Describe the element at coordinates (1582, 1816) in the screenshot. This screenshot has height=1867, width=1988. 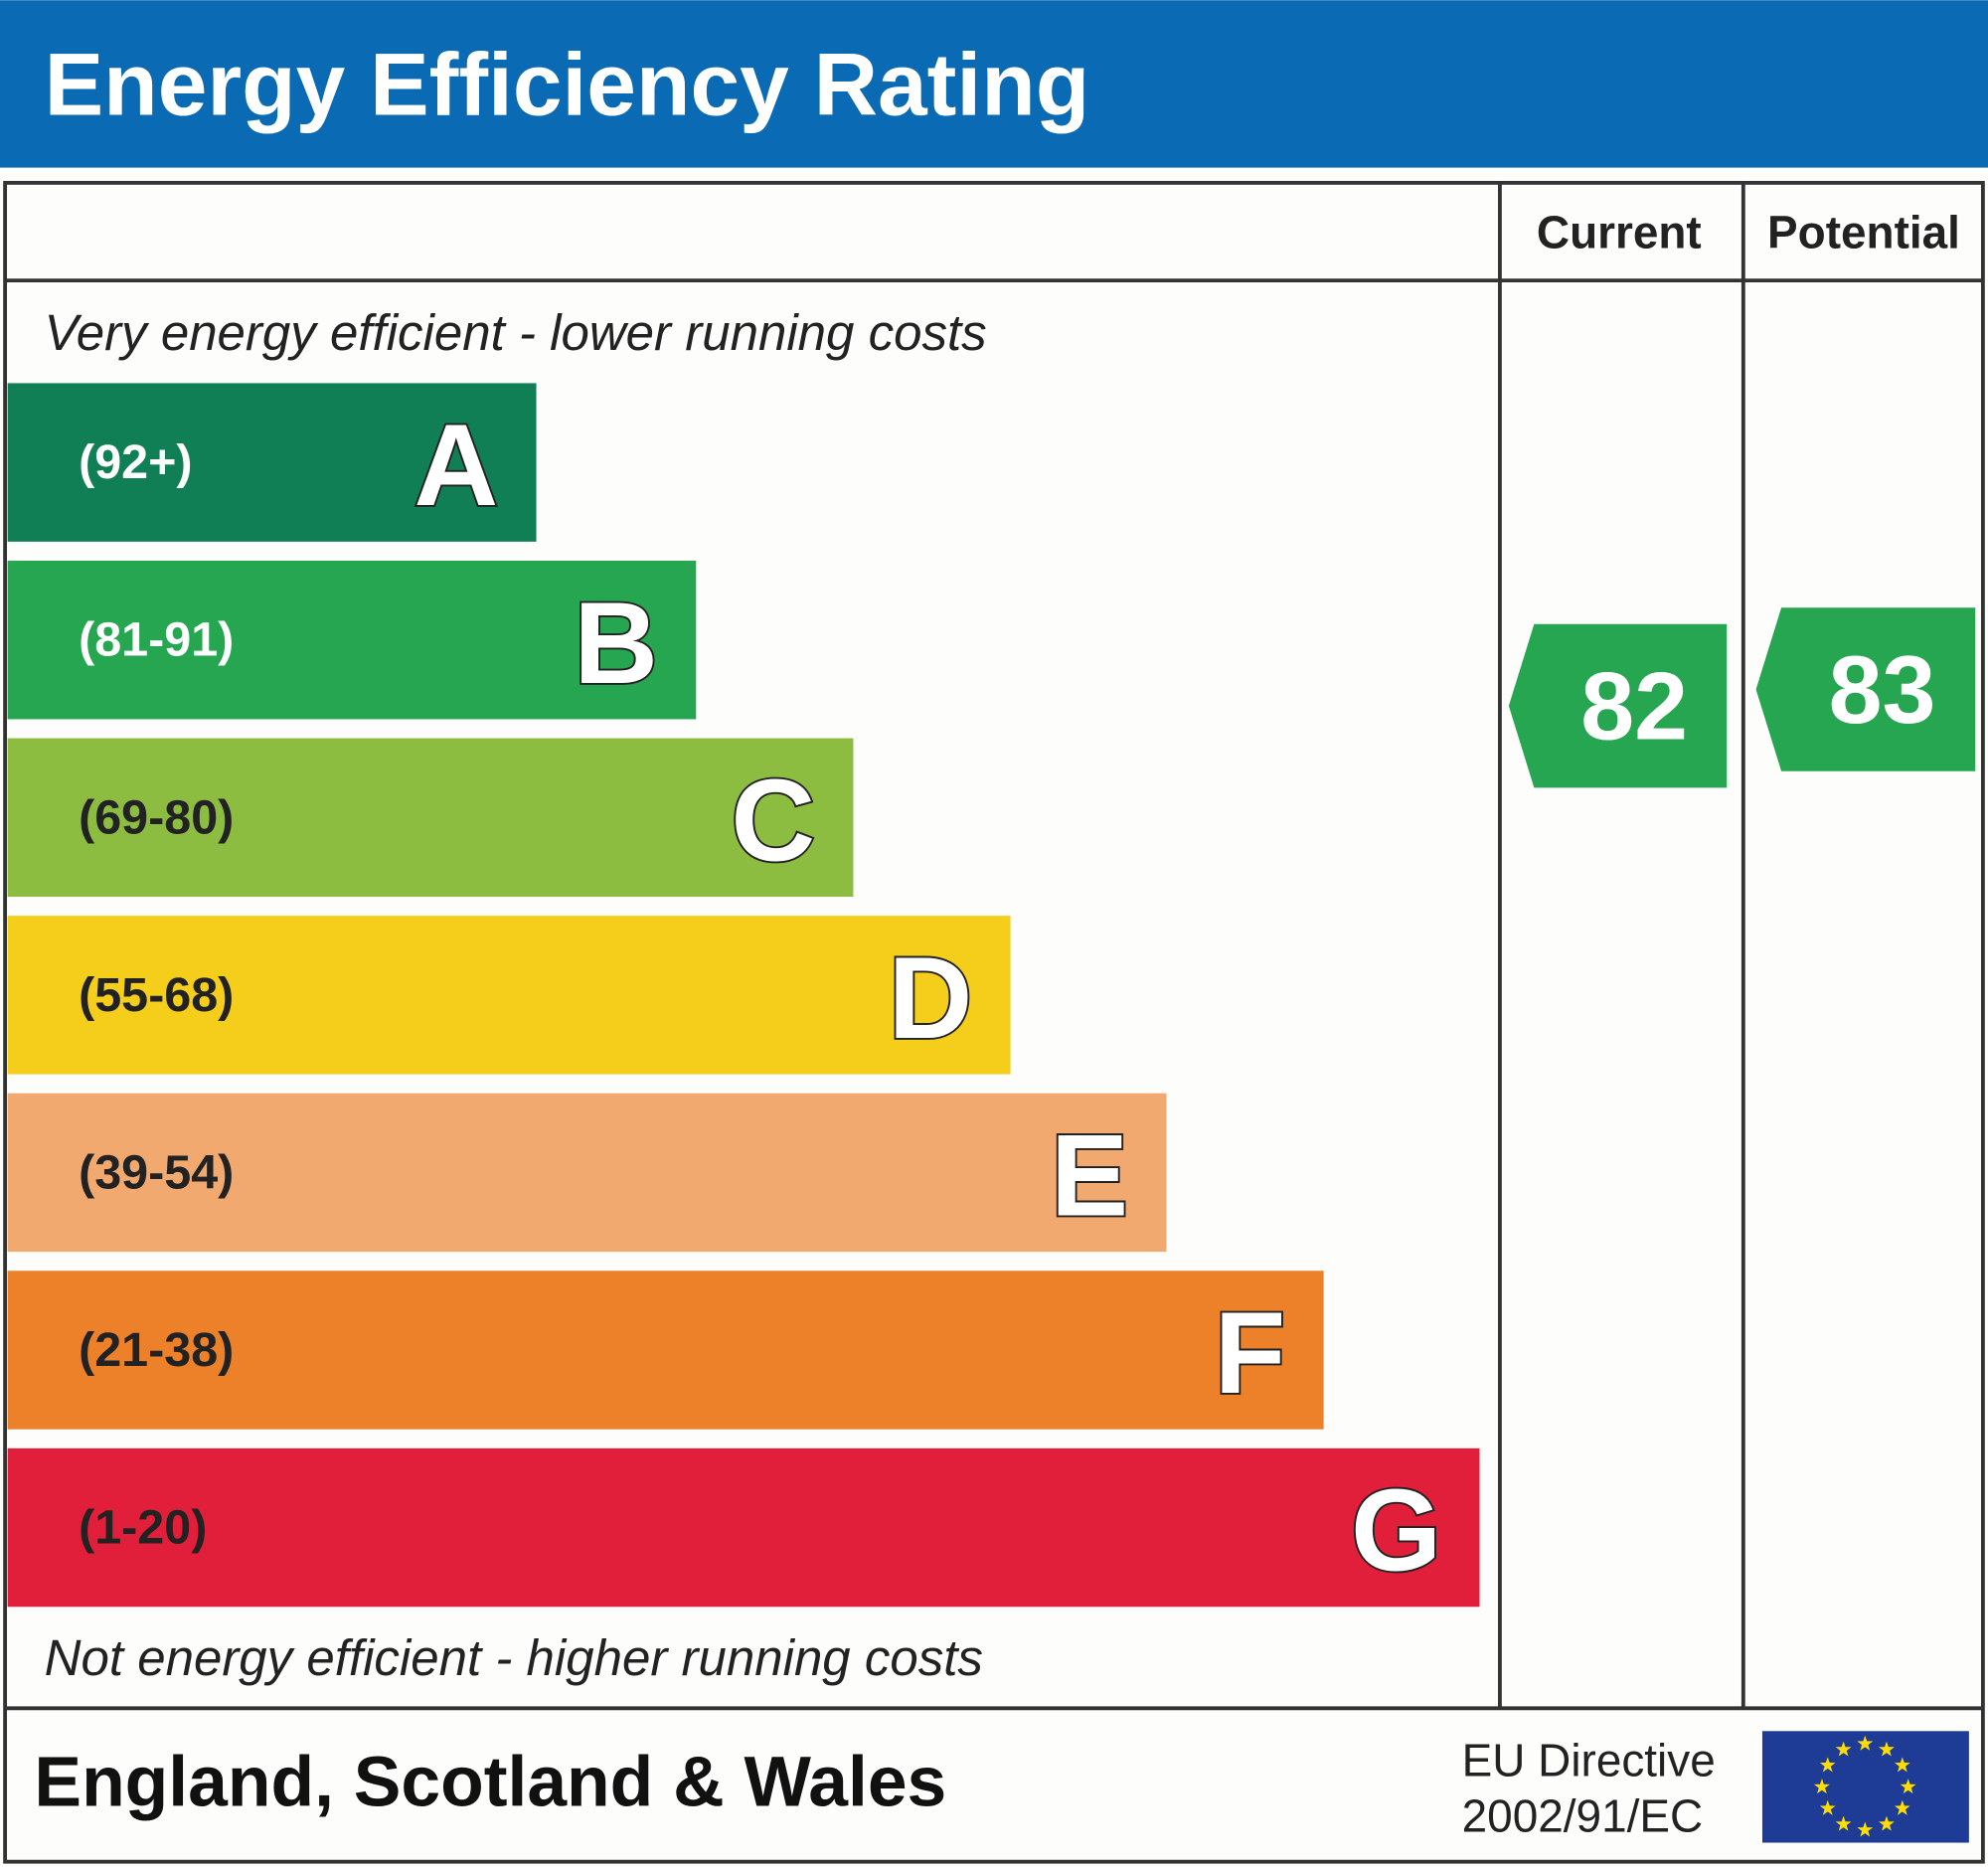
I see `directive: 2002/91/EC` at that location.